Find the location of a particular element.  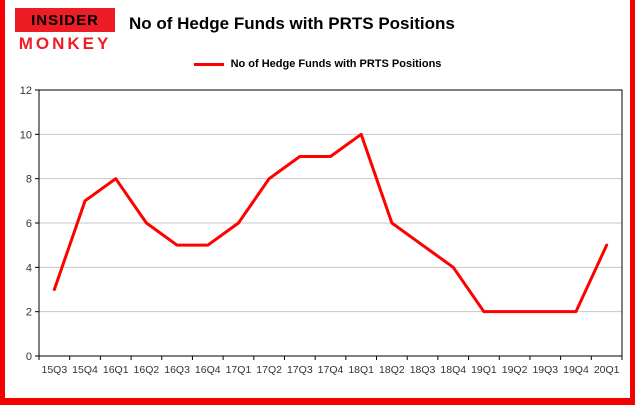

x-axis-label: 15Q4 is located at coordinates (85, 370).